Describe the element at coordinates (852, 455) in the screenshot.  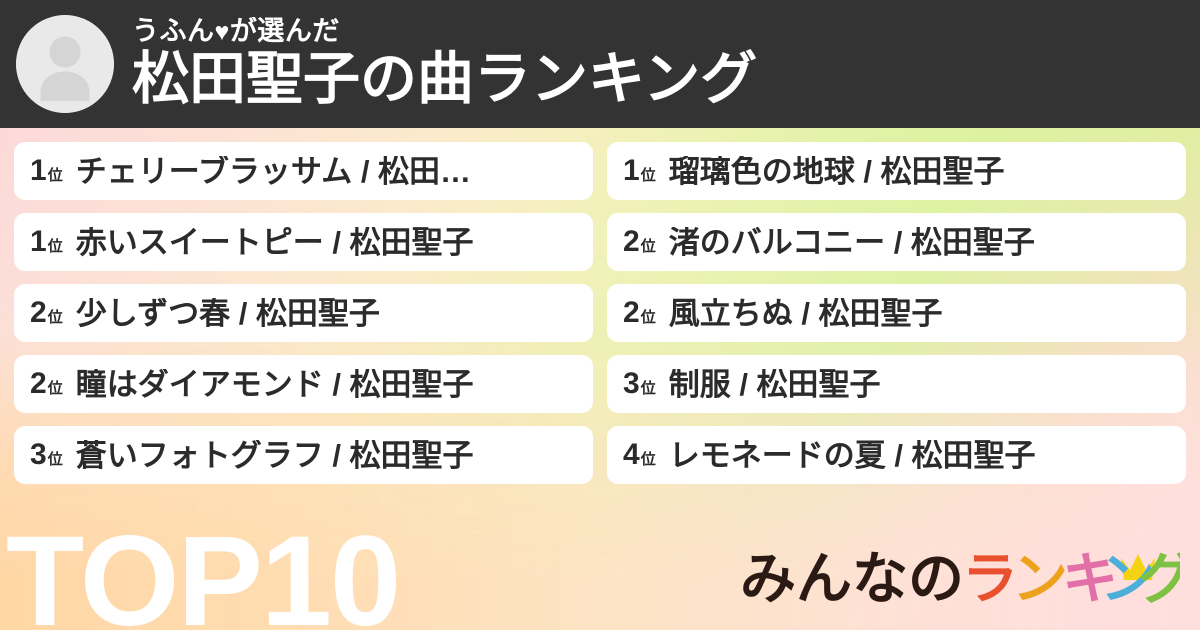
I see `song-title: レモネードの夏 / 松田聖子` at that location.